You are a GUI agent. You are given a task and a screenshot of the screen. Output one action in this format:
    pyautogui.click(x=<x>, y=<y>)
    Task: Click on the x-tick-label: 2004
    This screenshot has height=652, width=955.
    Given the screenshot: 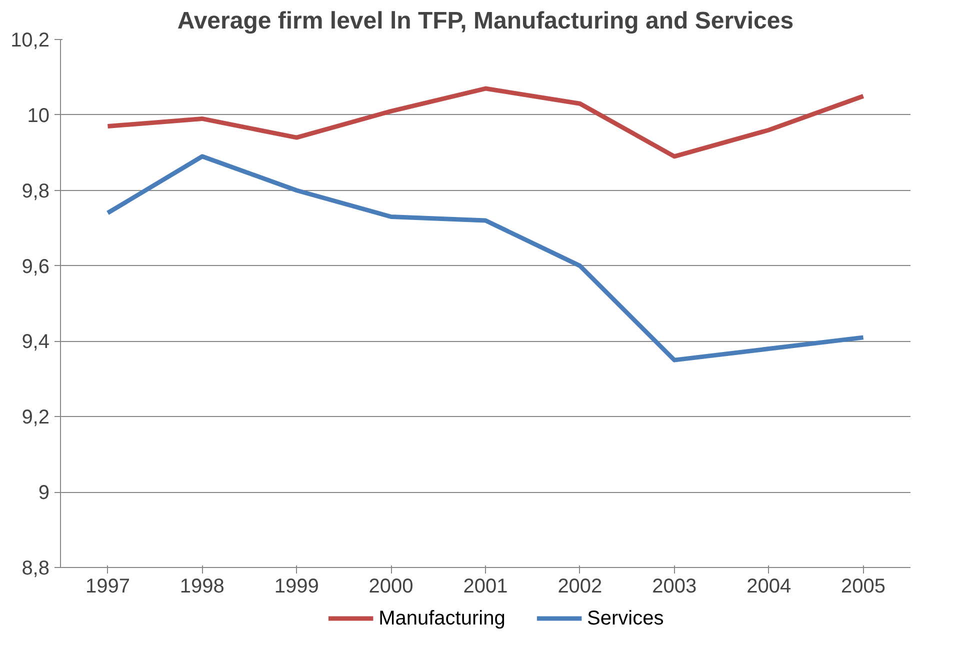 What is the action you would take?
    pyautogui.click(x=769, y=587)
    